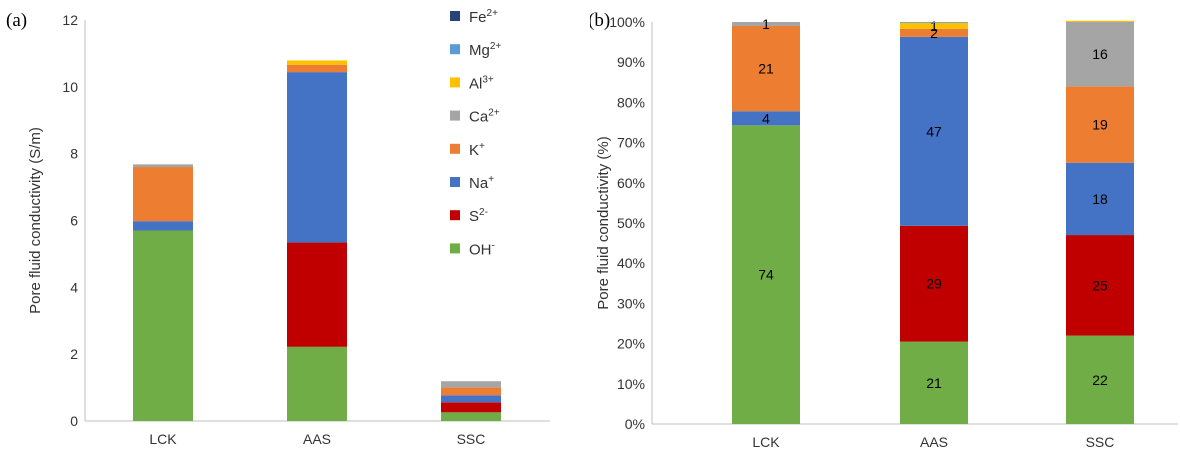  I want to click on data-label: 22, so click(1100, 380).